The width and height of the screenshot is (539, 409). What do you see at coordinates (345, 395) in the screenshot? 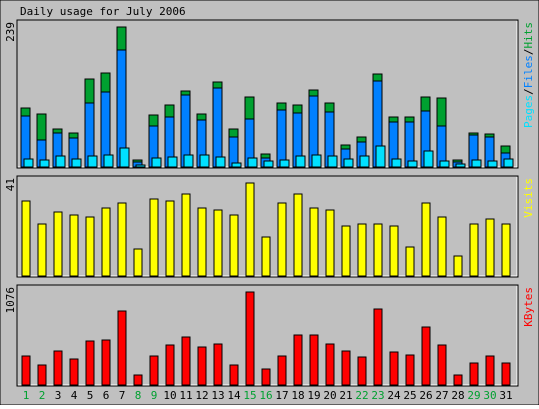
I see `day-label-21: 21` at bounding box center [345, 395].